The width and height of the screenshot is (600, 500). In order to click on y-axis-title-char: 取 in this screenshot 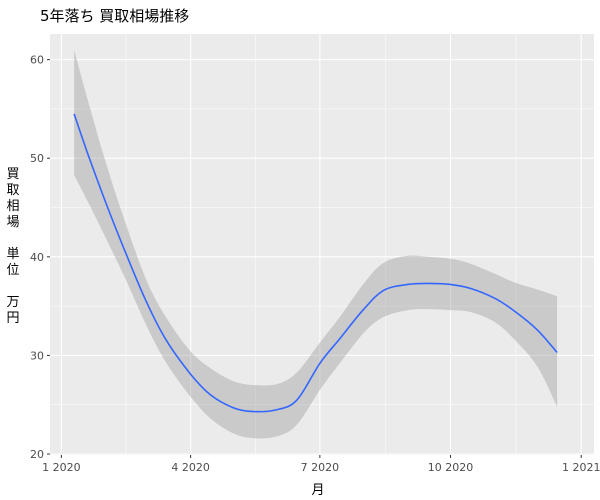, I will do `click(12, 190)`.